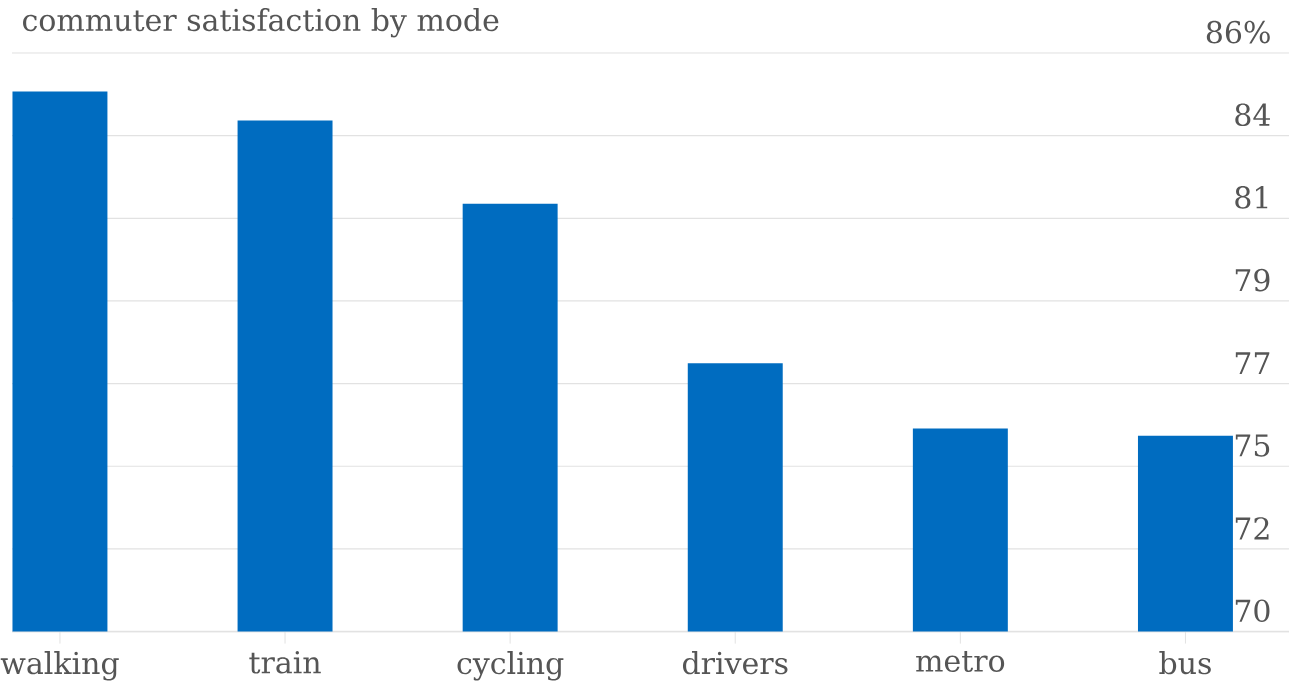  What do you see at coordinates (1252, 611) in the screenshot?
I see `y-tick-label: 70` at bounding box center [1252, 611].